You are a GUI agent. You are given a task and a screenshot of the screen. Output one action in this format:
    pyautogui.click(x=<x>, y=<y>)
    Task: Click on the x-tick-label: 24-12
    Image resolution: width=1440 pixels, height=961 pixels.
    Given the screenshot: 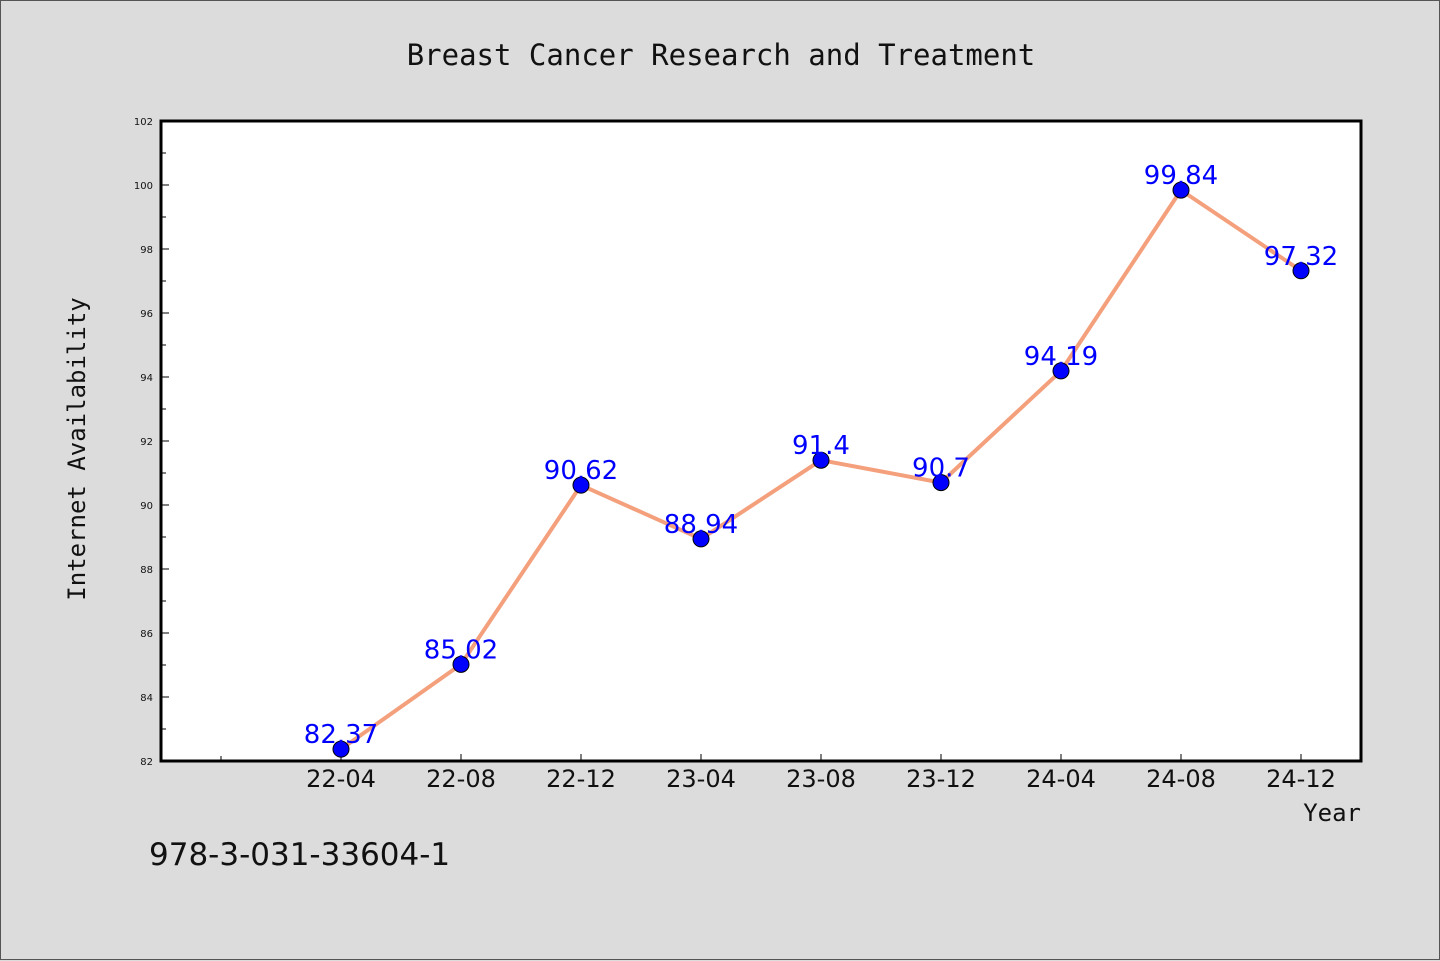 What is the action you would take?
    pyautogui.click(x=1301, y=779)
    